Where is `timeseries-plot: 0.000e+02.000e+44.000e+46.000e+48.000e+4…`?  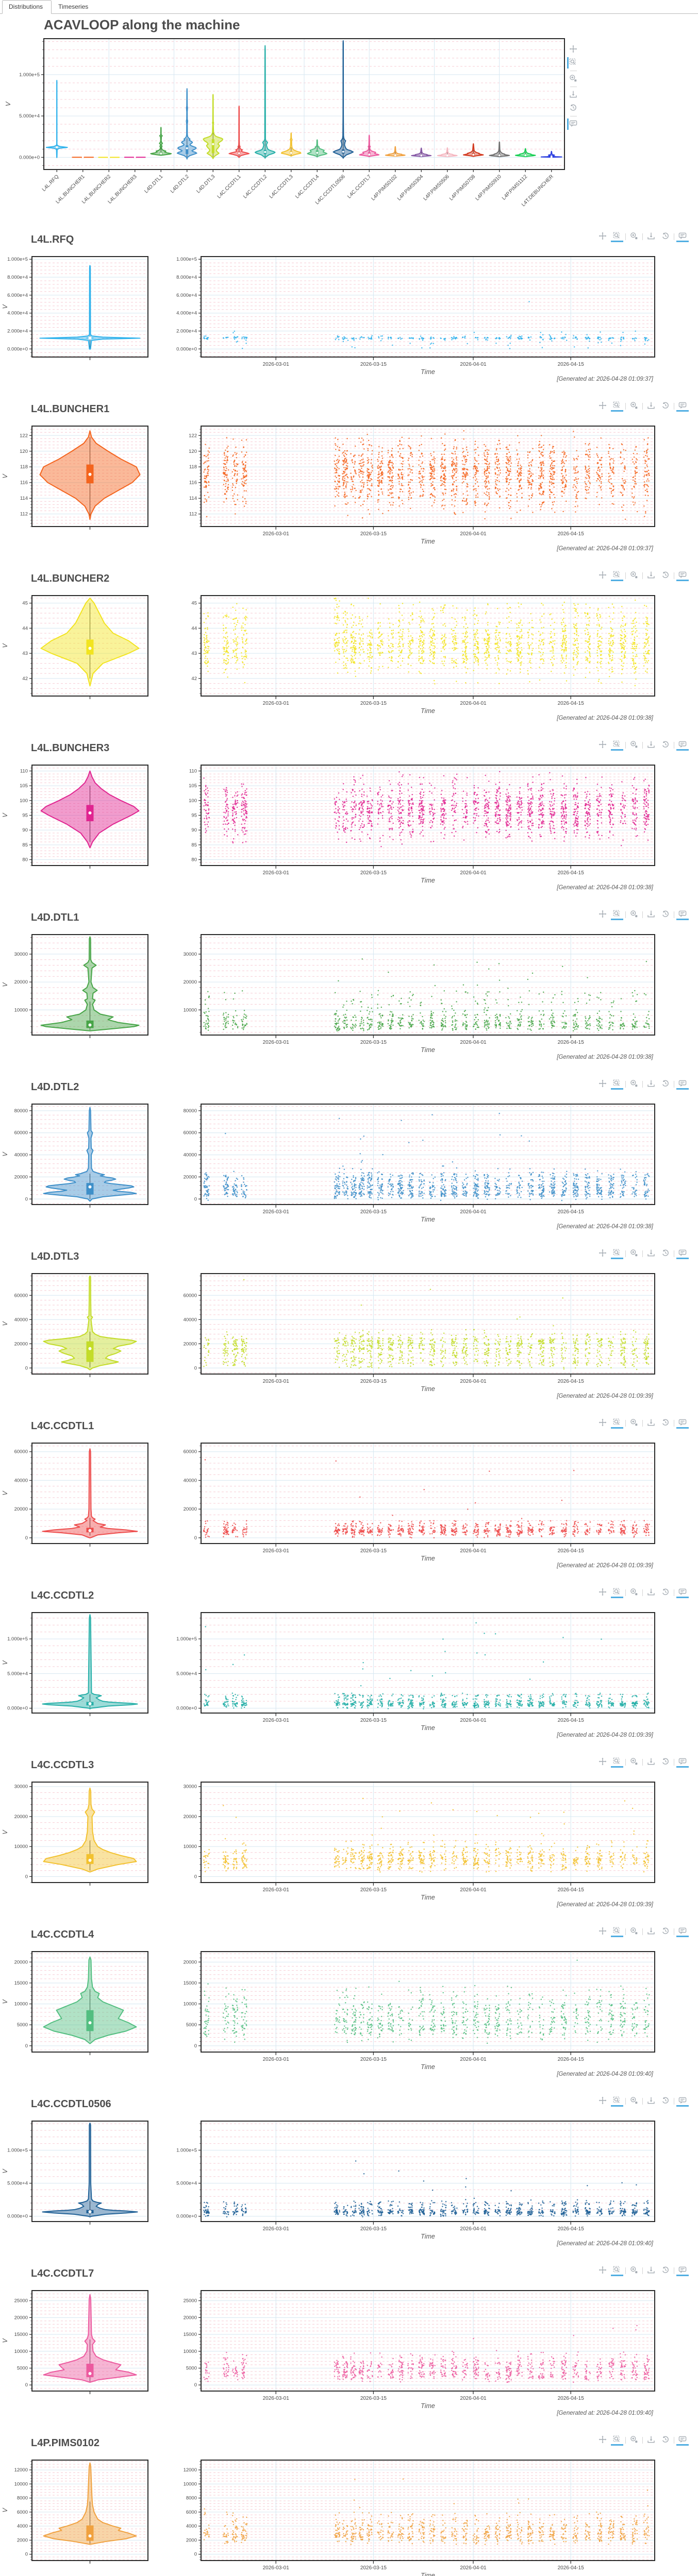 timeseries-plot: 0.000e+02.000e+44.000e+46.000e+48.000e+4… is located at coordinates (436, 314).